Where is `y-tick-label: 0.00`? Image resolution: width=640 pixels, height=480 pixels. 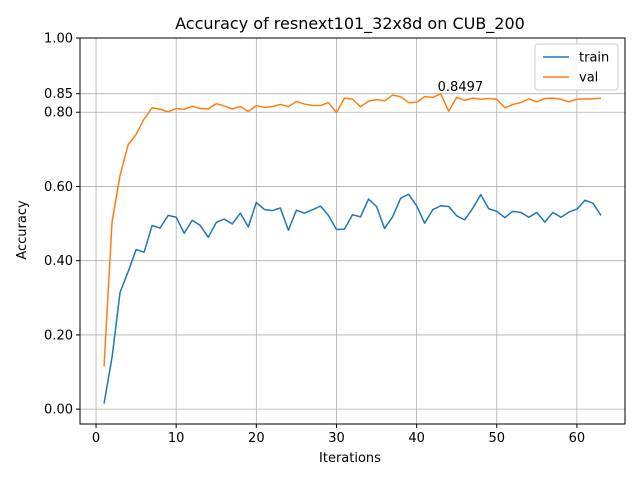 y-tick-label: 0.00 is located at coordinates (58, 410).